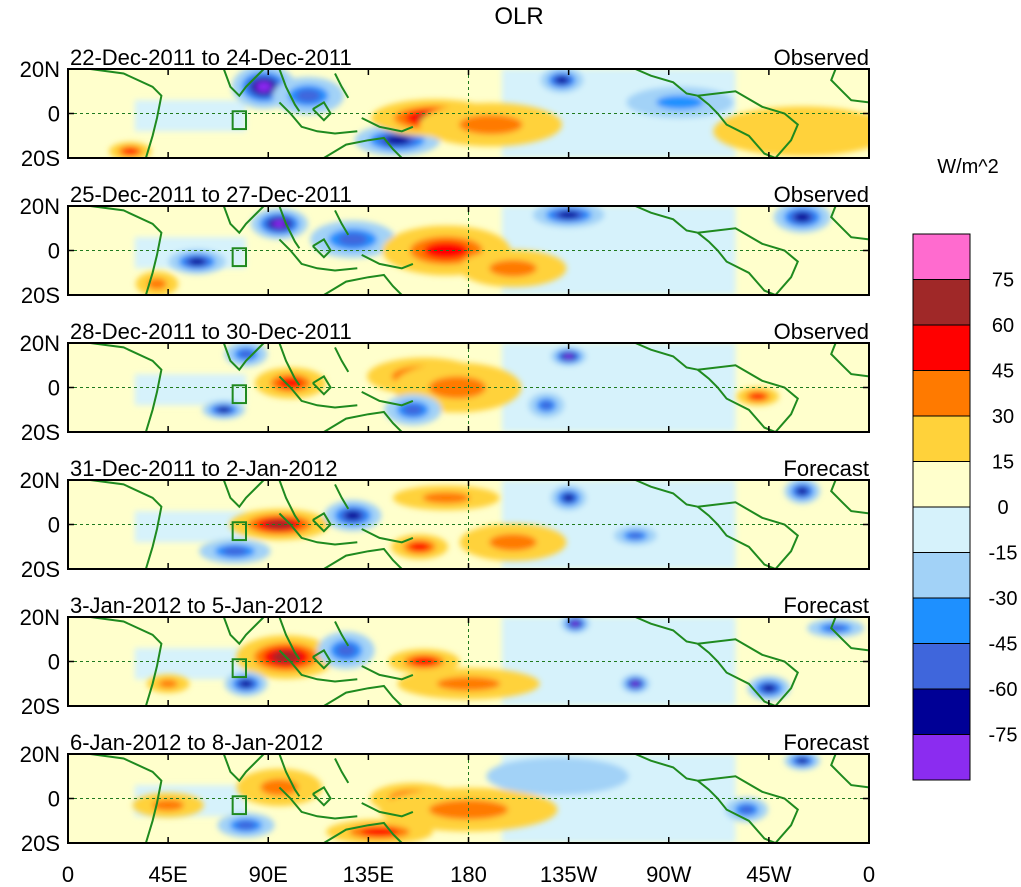  Describe the element at coordinates (397, 140) in the screenshot. I see `anomaly-2-level` at that location.